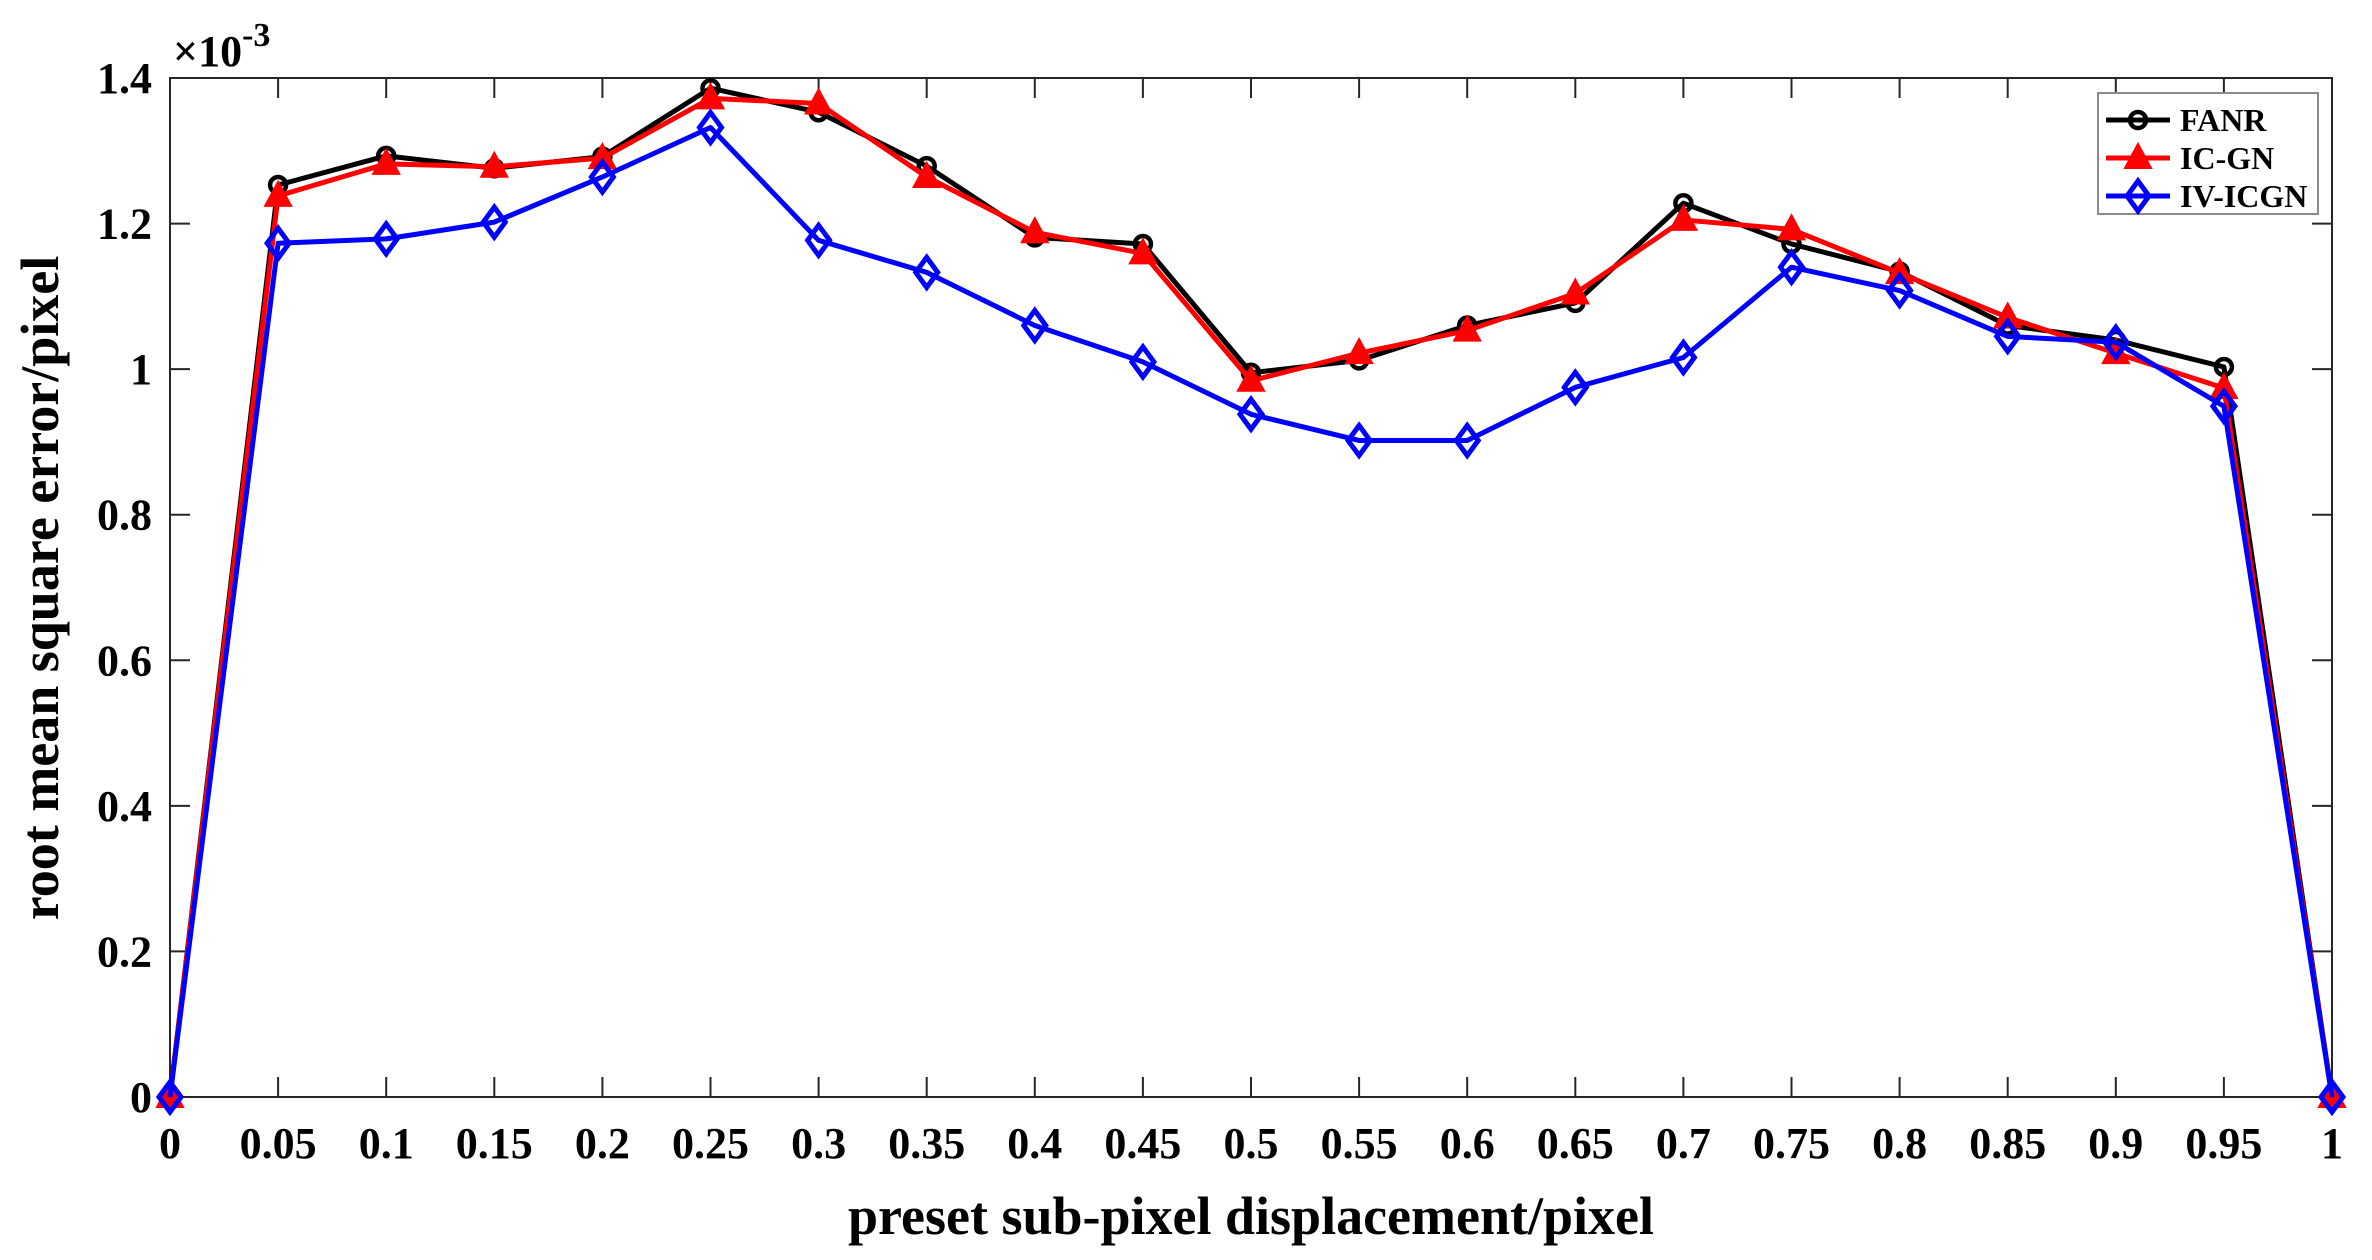 The image size is (2372, 1260). I want to click on y-axis-multiplier: ×10⁻³, so click(221, 46).